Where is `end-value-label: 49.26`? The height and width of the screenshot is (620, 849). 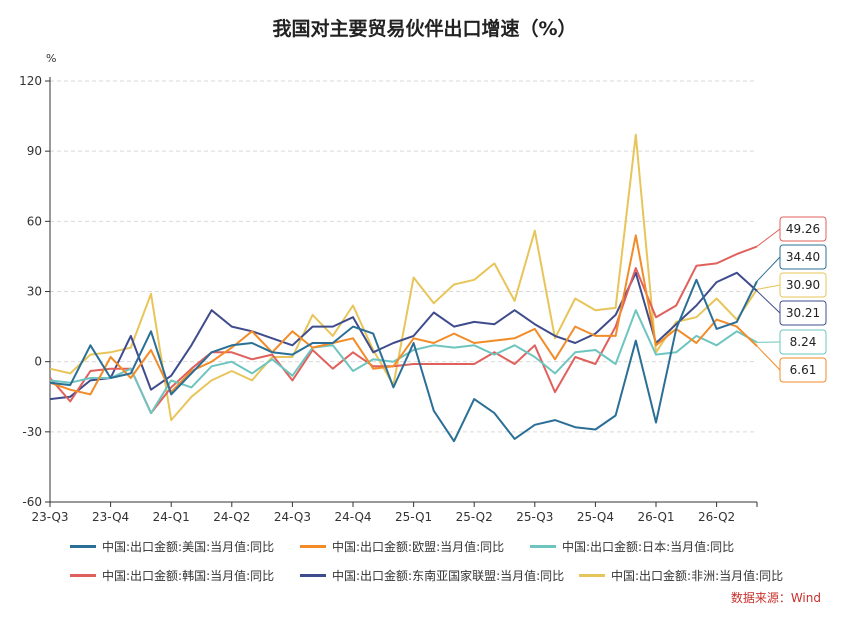
end-value-label: 49.26 is located at coordinates (803, 229).